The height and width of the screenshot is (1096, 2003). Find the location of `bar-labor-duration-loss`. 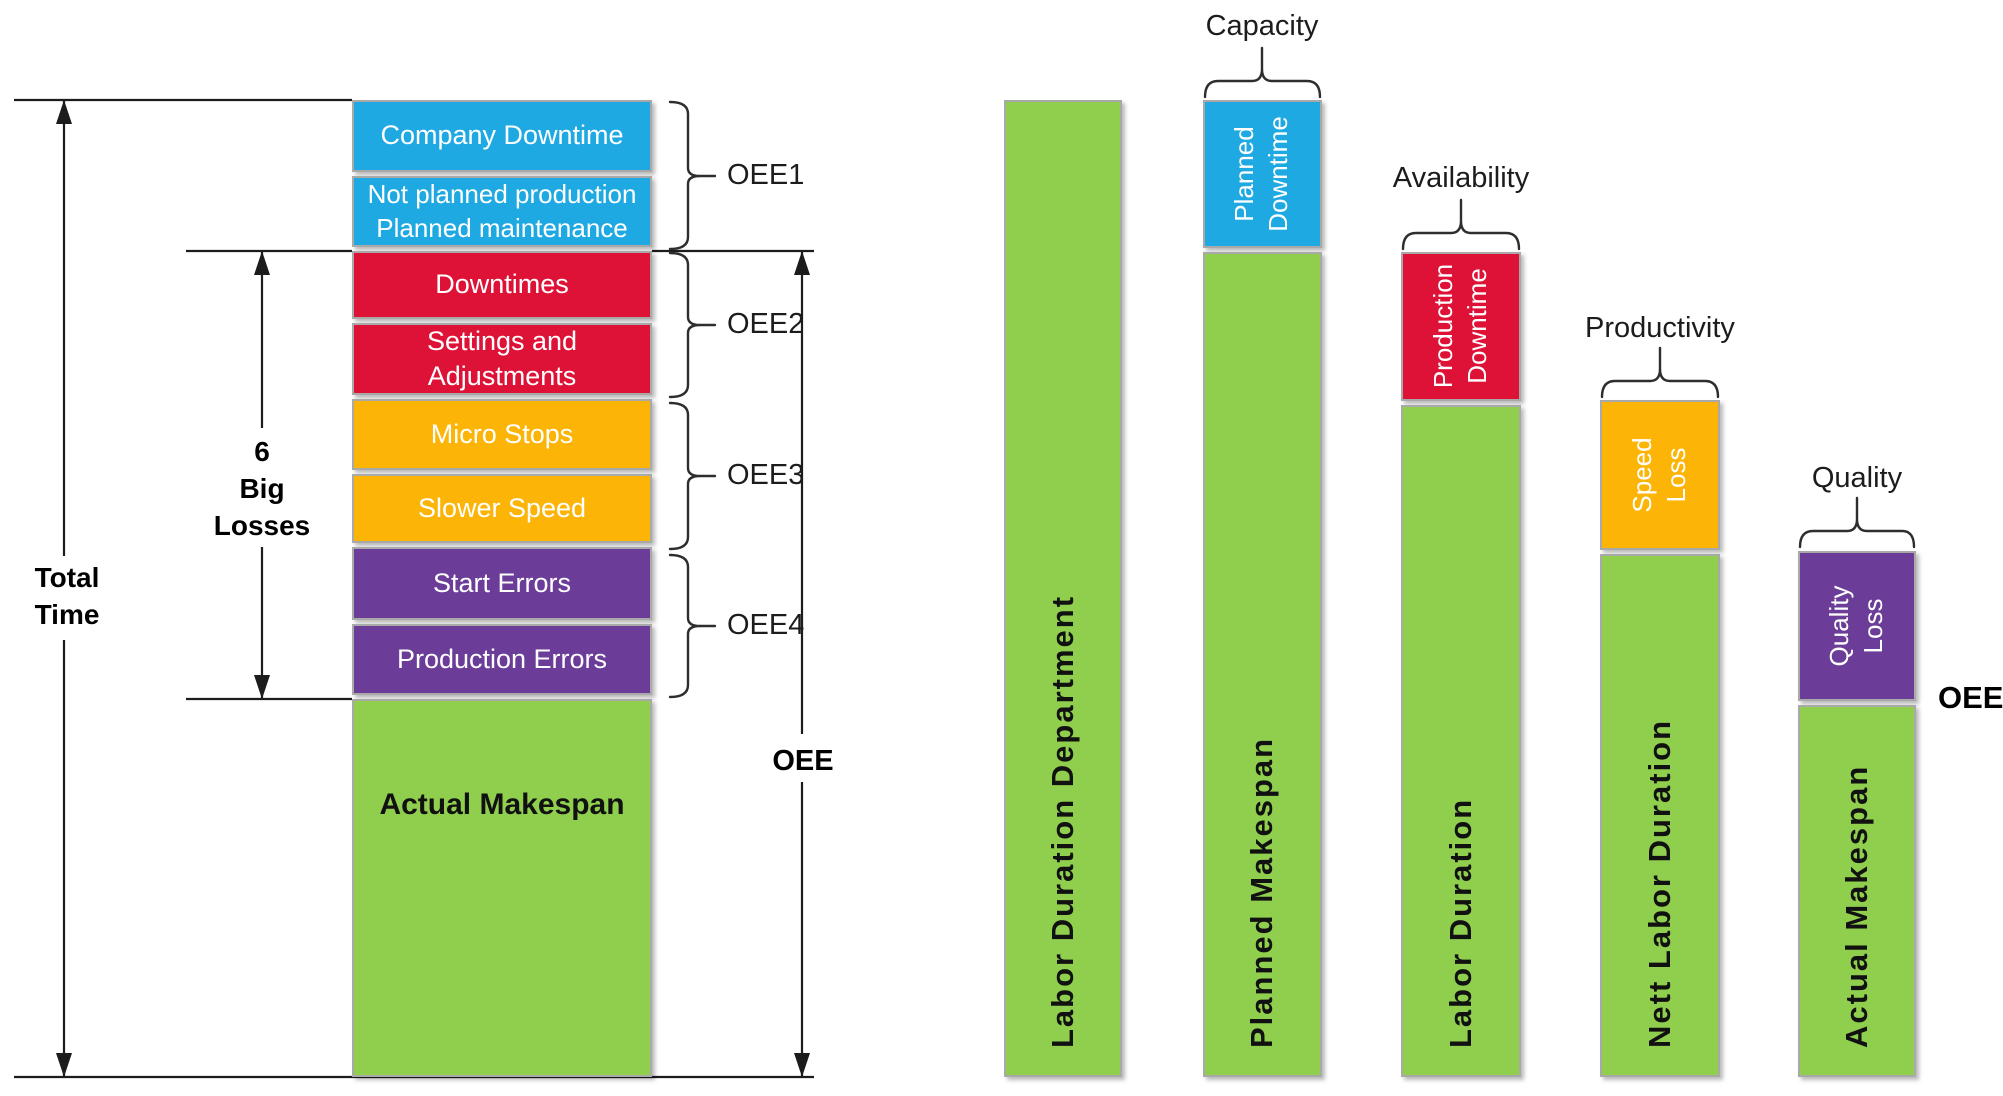

bar-labor-duration-loss is located at coordinates (1461, 326).